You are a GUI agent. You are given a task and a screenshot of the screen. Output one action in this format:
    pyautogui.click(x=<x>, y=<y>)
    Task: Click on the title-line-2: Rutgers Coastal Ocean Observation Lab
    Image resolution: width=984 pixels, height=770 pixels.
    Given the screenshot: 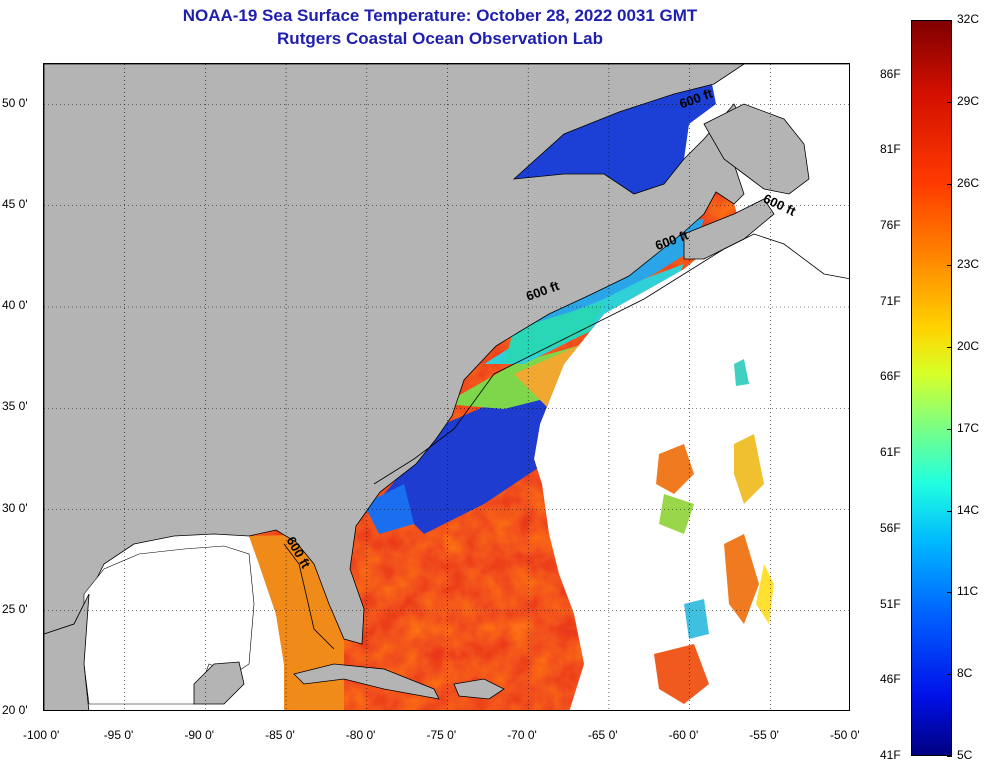 What is the action you would take?
    pyautogui.click(x=440, y=38)
    